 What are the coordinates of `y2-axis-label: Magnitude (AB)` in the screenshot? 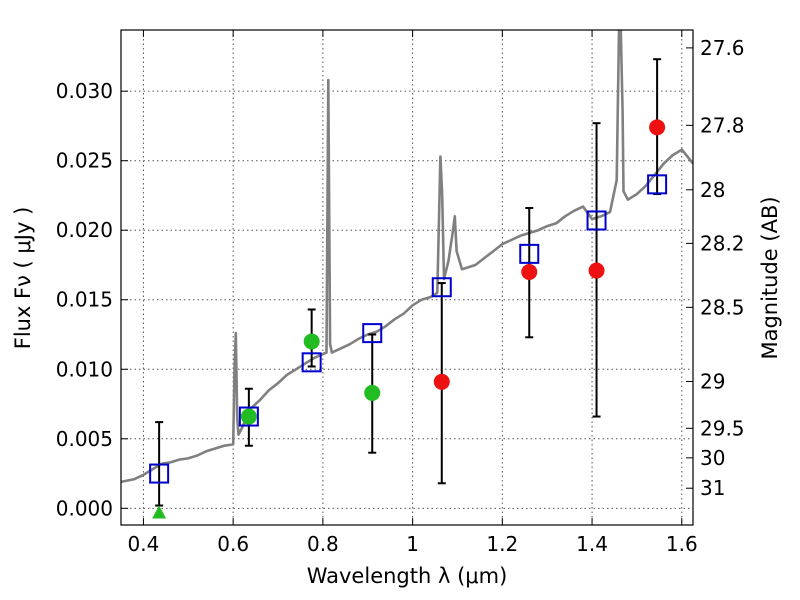 It's located at (770, 277).